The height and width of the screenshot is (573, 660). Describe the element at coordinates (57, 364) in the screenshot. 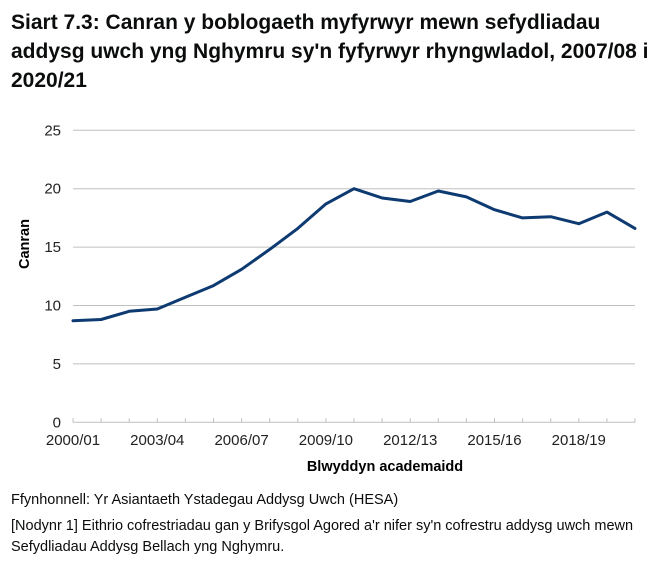

I see `y-tick-label: 5` at that location.